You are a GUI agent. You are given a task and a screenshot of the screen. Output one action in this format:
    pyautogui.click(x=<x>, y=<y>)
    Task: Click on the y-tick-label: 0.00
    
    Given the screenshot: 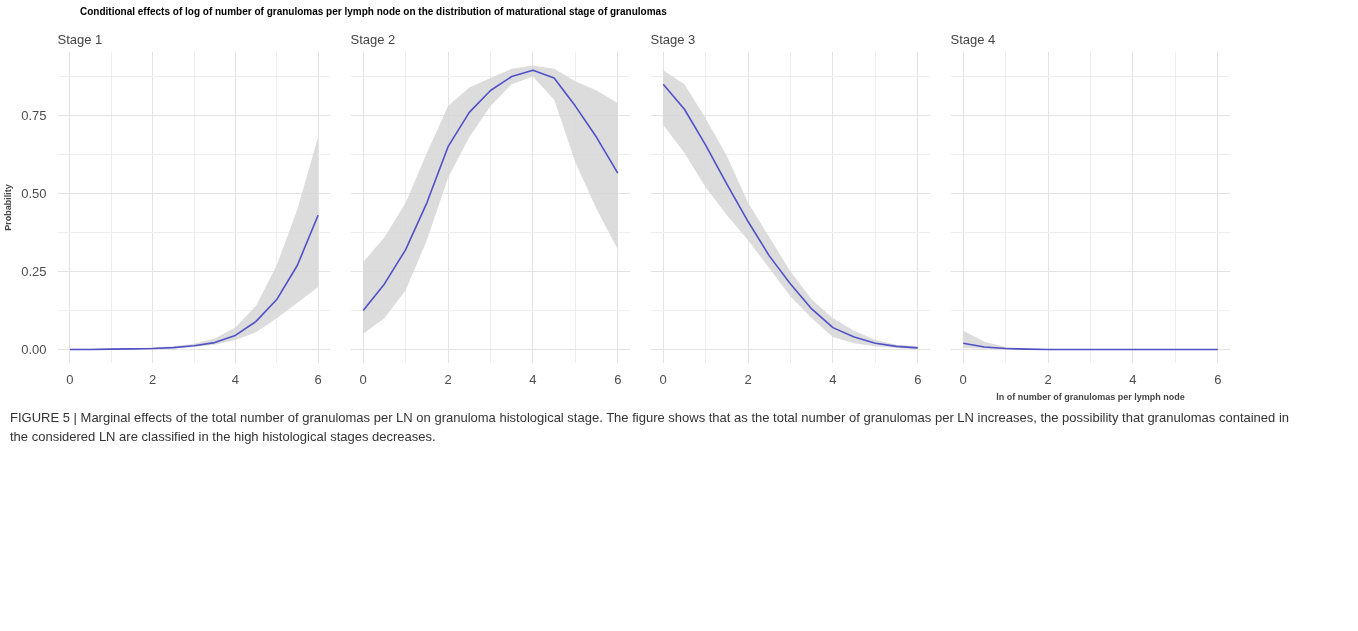 What is the action you would take?
    pyautogui.click(x=34, y=350)
    